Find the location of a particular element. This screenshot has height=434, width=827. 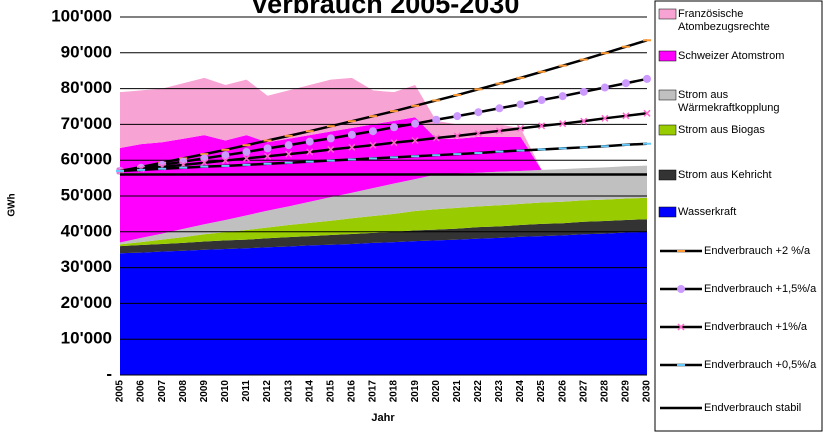

y-tick-label: 60'000 is located at coordinates (86, 159).